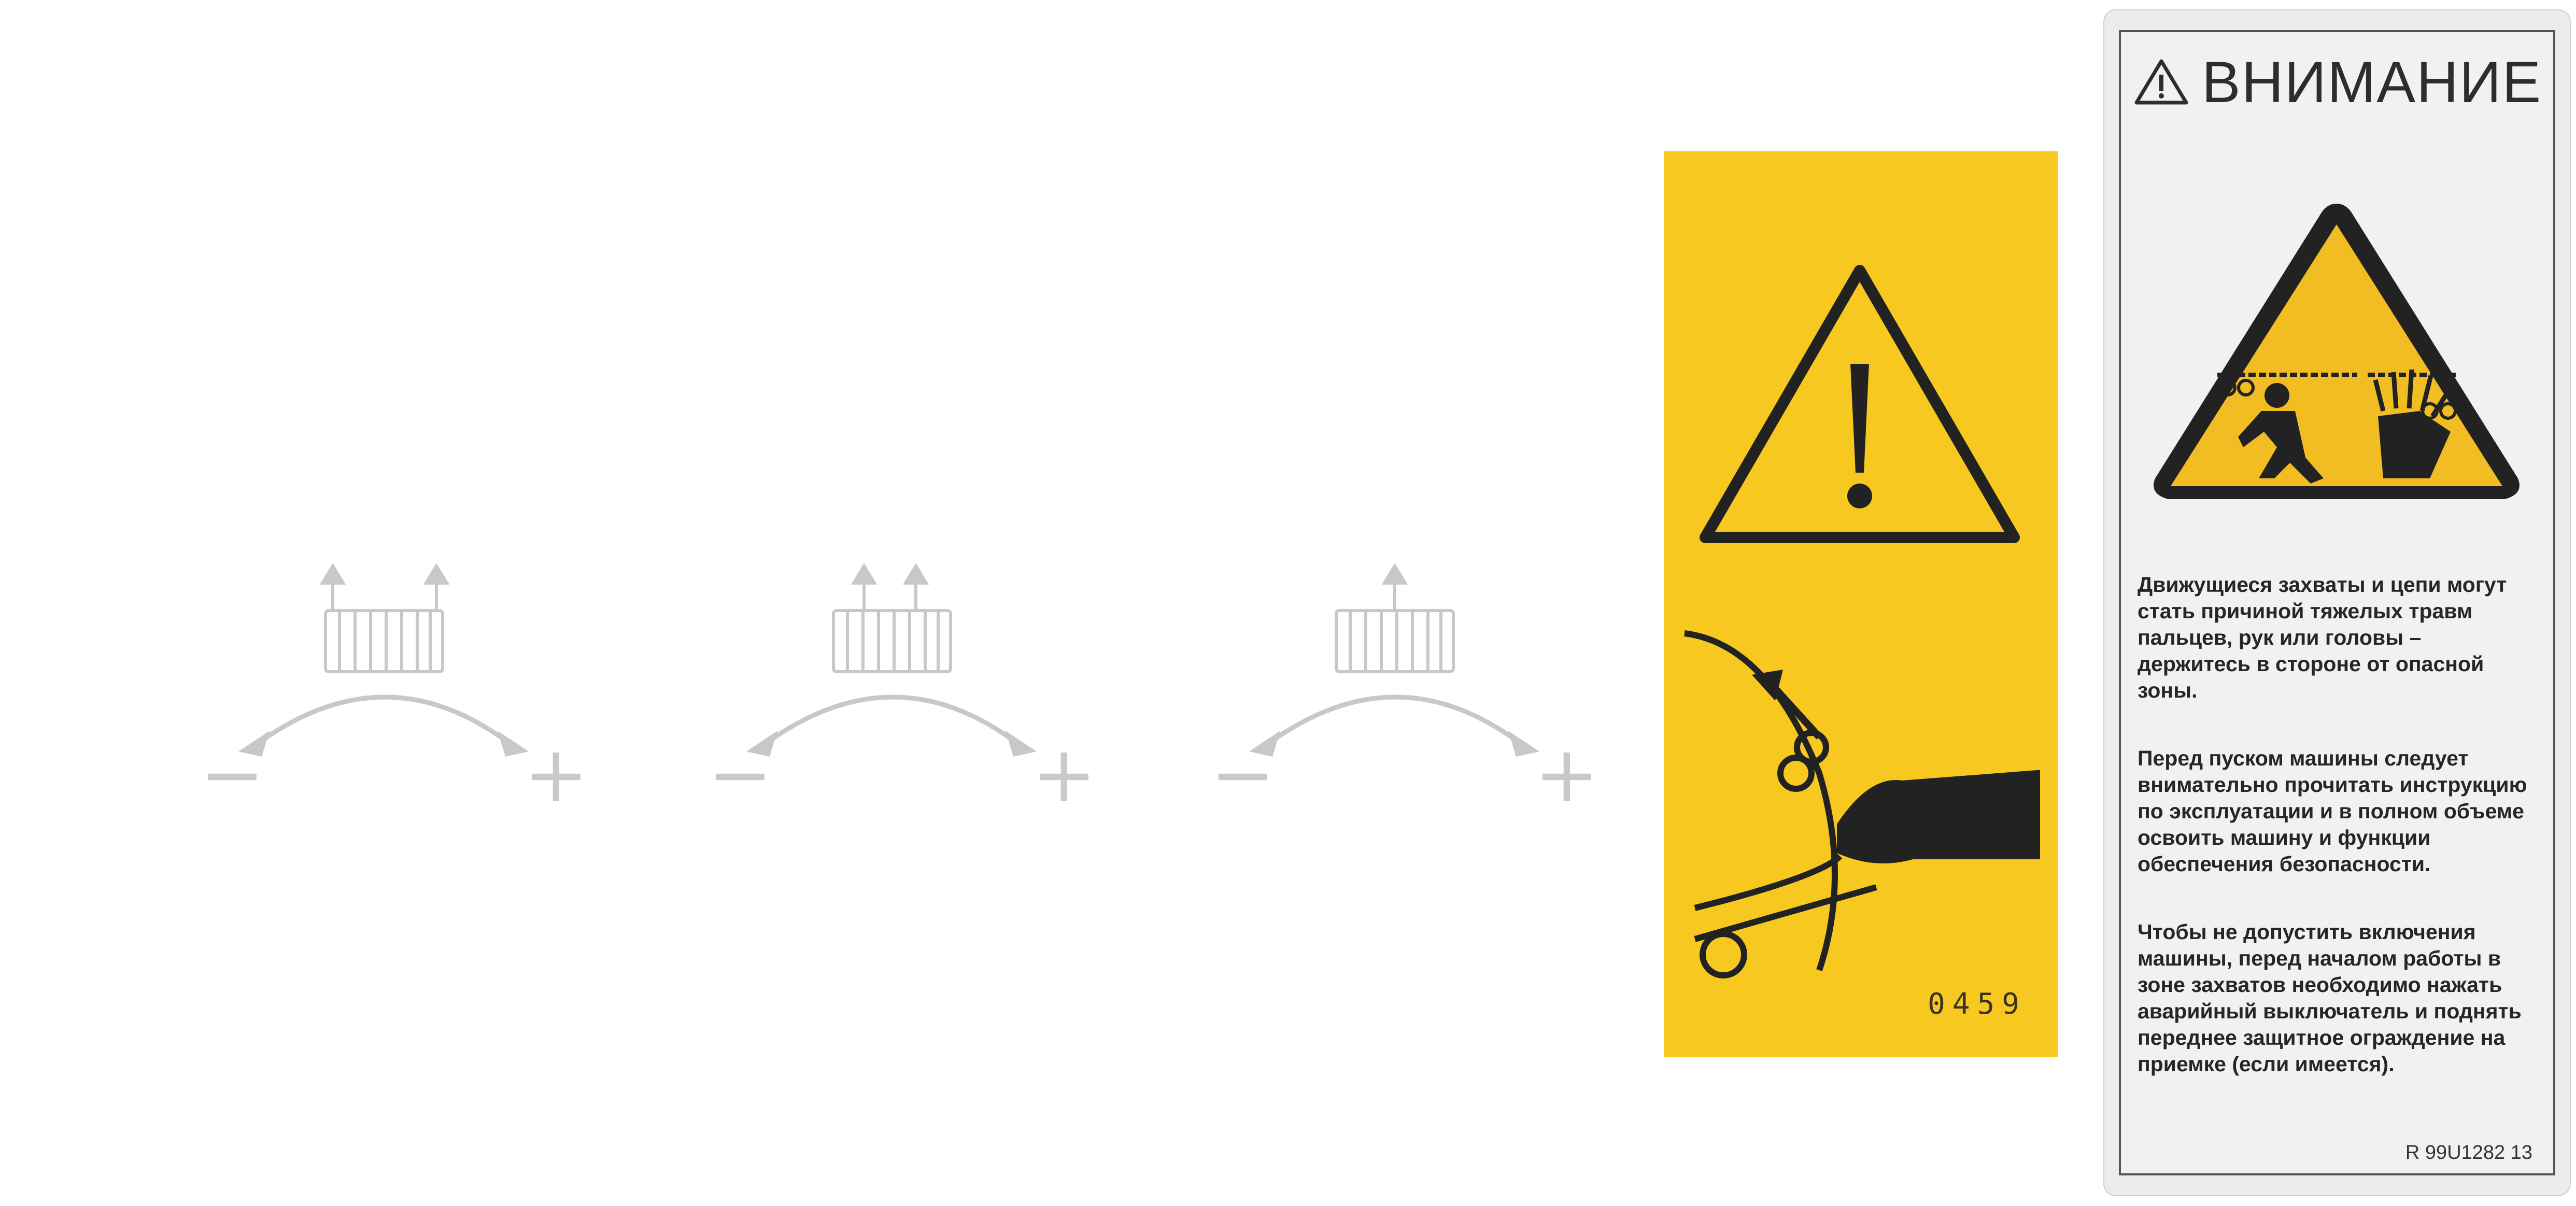 The image size is (2576, 1206). Describe the element at coordinates (2468, 1153) in the screenshot. I see `reference-code: R 99U1282 13` at that location.